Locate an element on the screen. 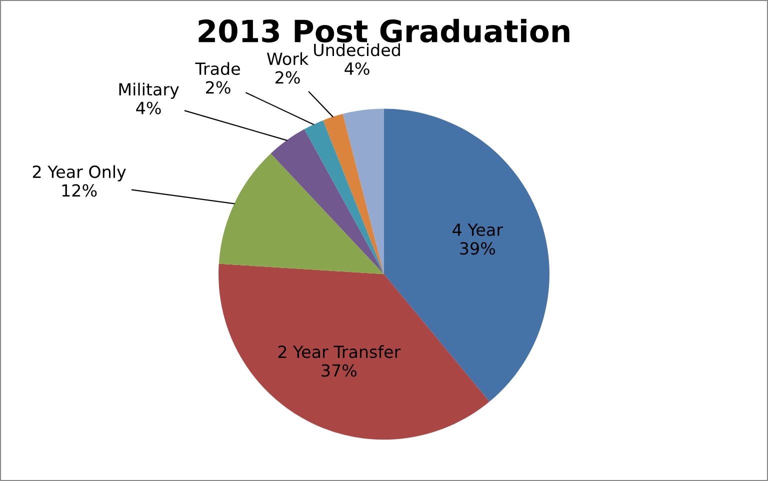 The image size is (768, 481). slice-label: Work is located at coordinates (288, 59).